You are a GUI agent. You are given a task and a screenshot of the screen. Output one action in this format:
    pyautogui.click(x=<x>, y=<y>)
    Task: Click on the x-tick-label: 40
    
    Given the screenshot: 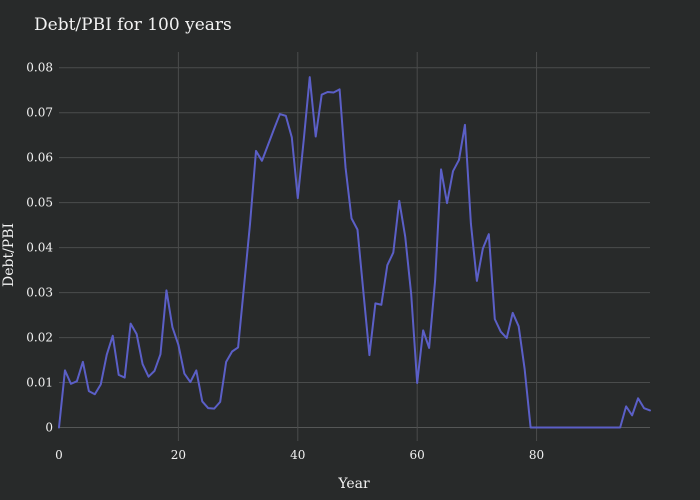 What is the action you would take?
    pyautogui.click(x=297, y=455)
    